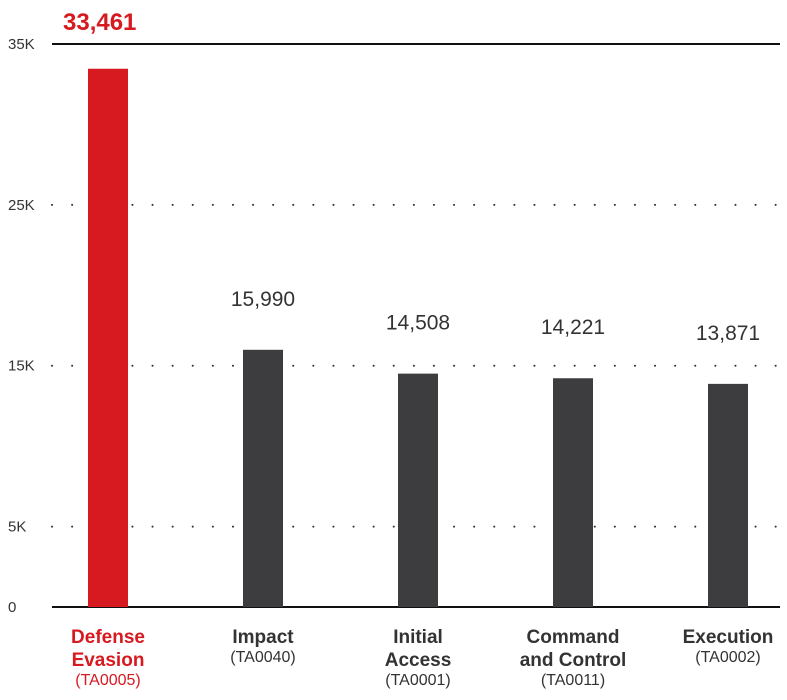 The height and width of the screenshot is (700, 787). What do you see at coordinates (728, 637) in the screenshot?
I see `x-category-label: Execution` at bounding box center [728, 637].